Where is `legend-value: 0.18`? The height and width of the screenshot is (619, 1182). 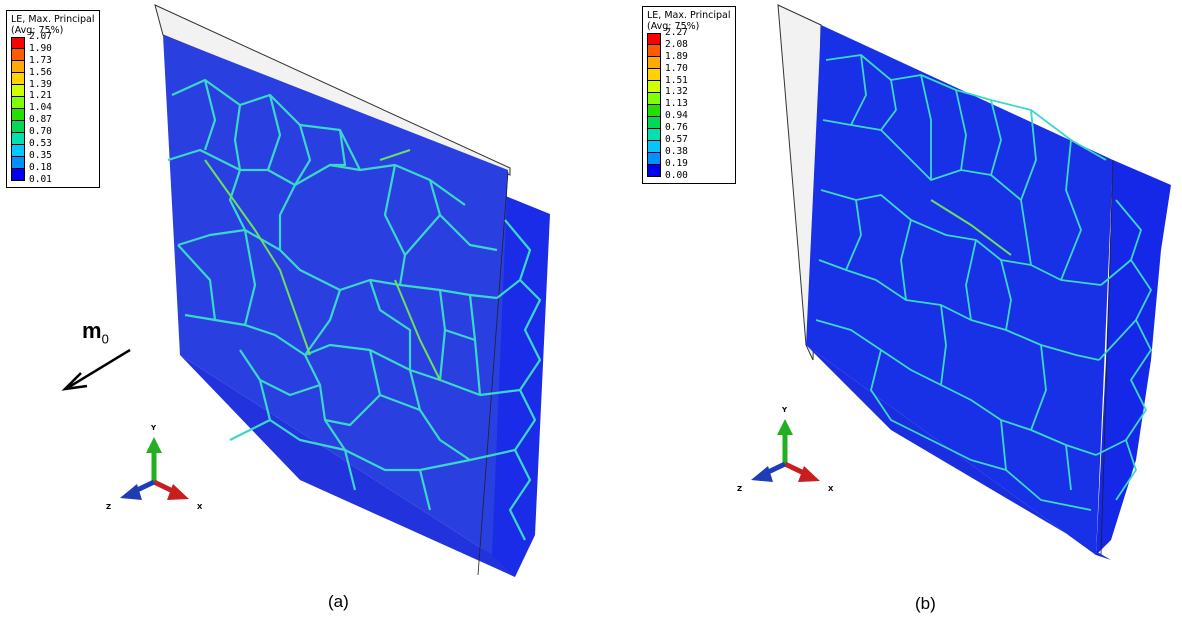
legend-value: 0.18 is located at coordinates (40, 167).